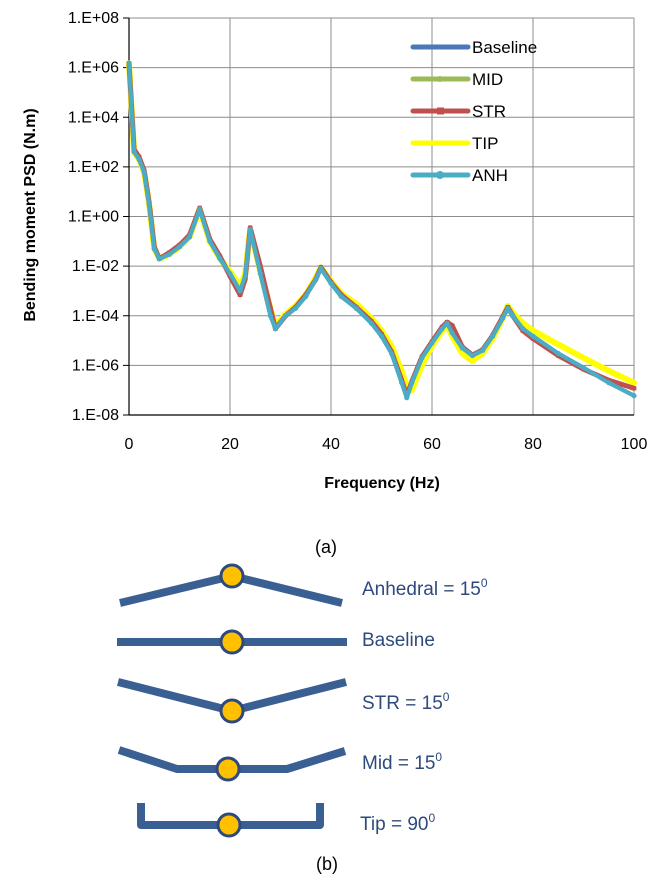  Describe the element at coordinates (93, 18) in the screenshot. I see `y-tick-label: 1.E+08` at that location.